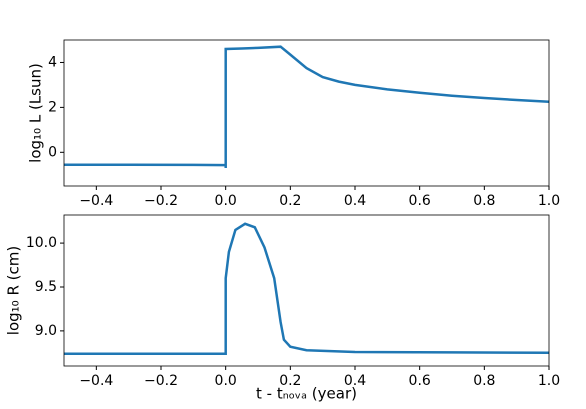  What do you see at coordinates (52, 107) in the screenshot?
I see `y-tick-label: 2` at bounding box center [52, 107].